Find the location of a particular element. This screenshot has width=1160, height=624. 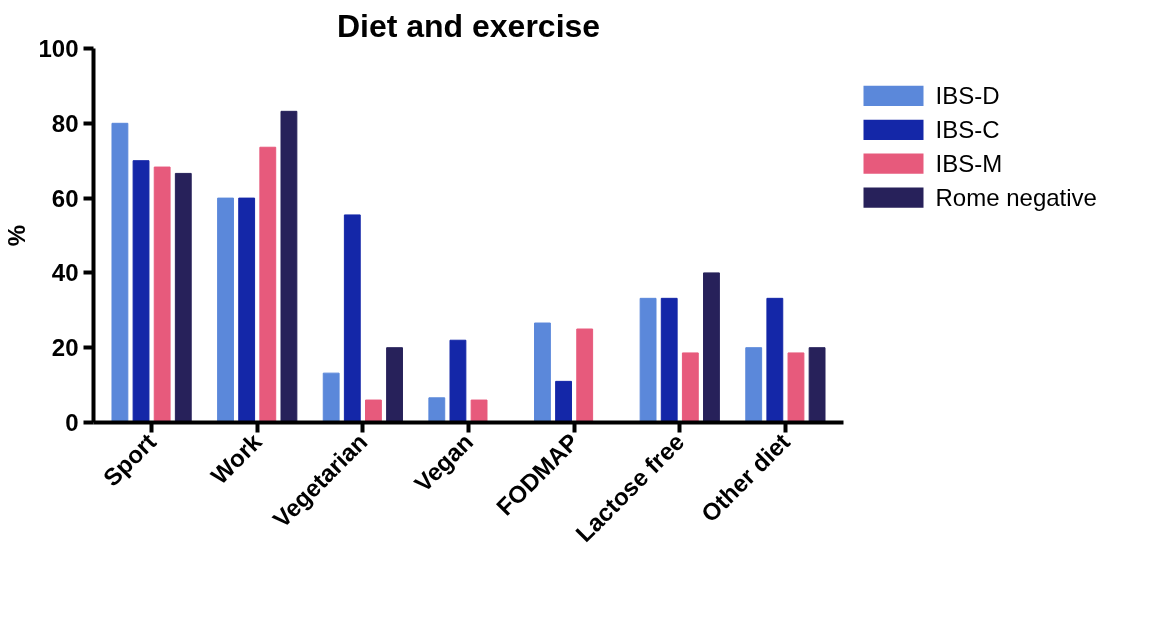

legend-label: IBS-C is located at coordinates (967, 130).